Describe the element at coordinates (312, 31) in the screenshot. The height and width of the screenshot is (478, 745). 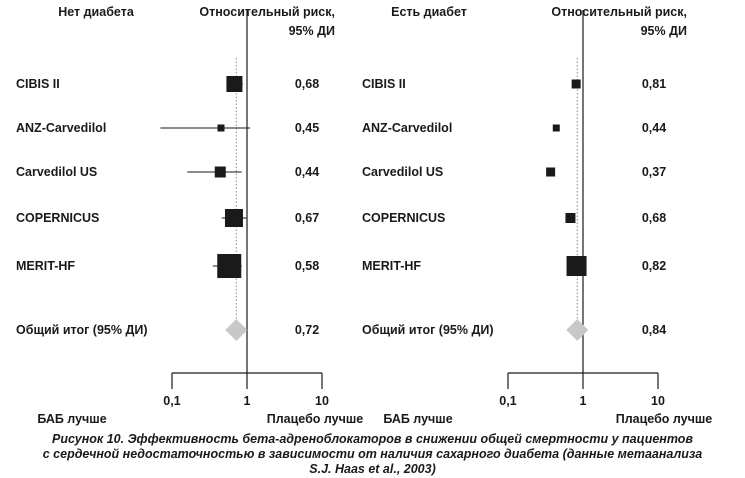
I see `panel-1-value-header-2: 95% ДИ` at that location.